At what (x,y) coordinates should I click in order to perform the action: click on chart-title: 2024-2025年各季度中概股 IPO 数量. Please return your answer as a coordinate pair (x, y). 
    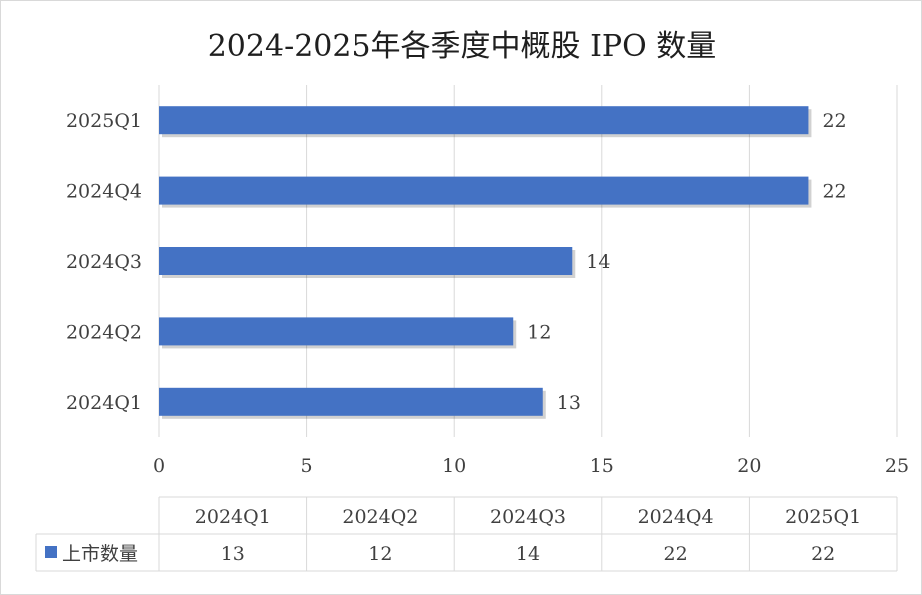
    Looking at the image, I should click on (462, 46).